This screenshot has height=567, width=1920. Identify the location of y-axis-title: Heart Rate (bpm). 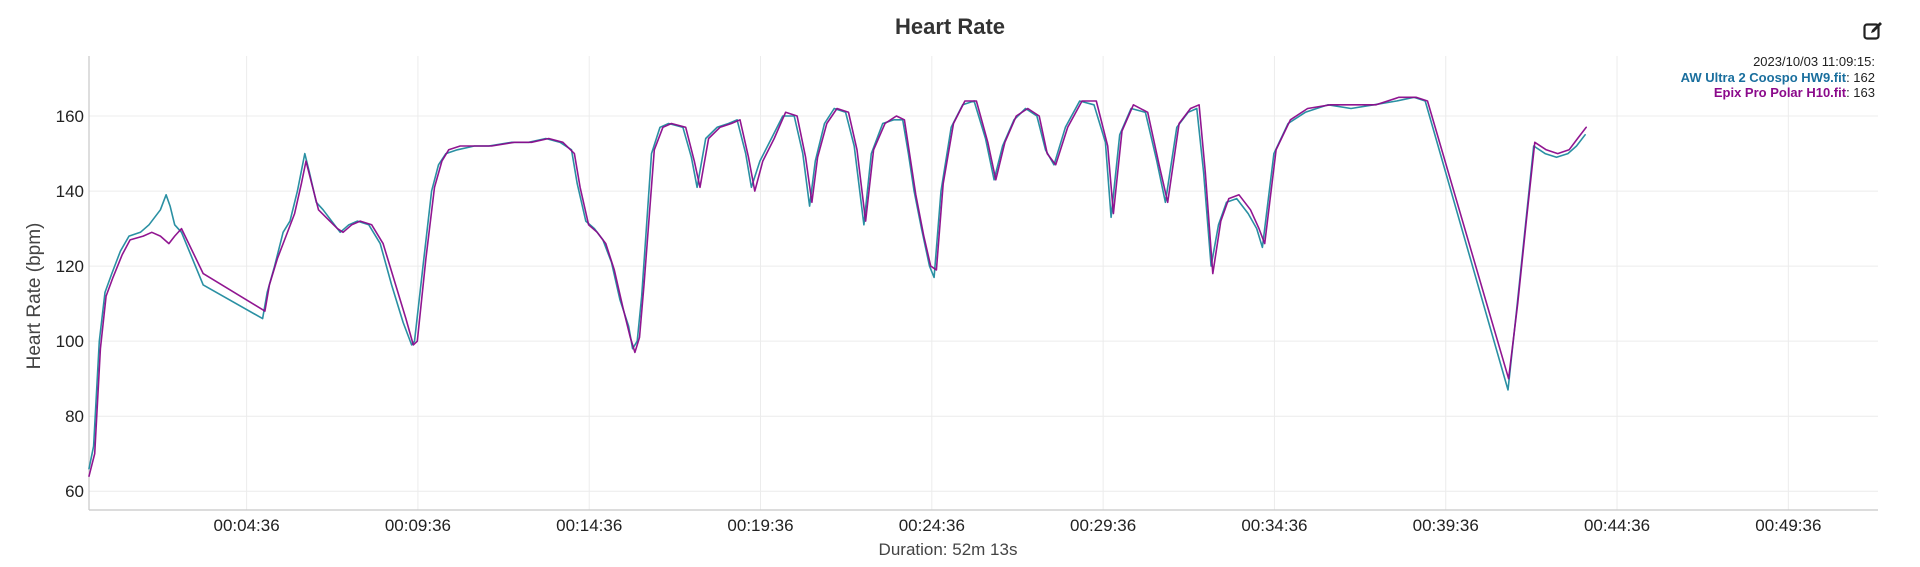
(34, 296).